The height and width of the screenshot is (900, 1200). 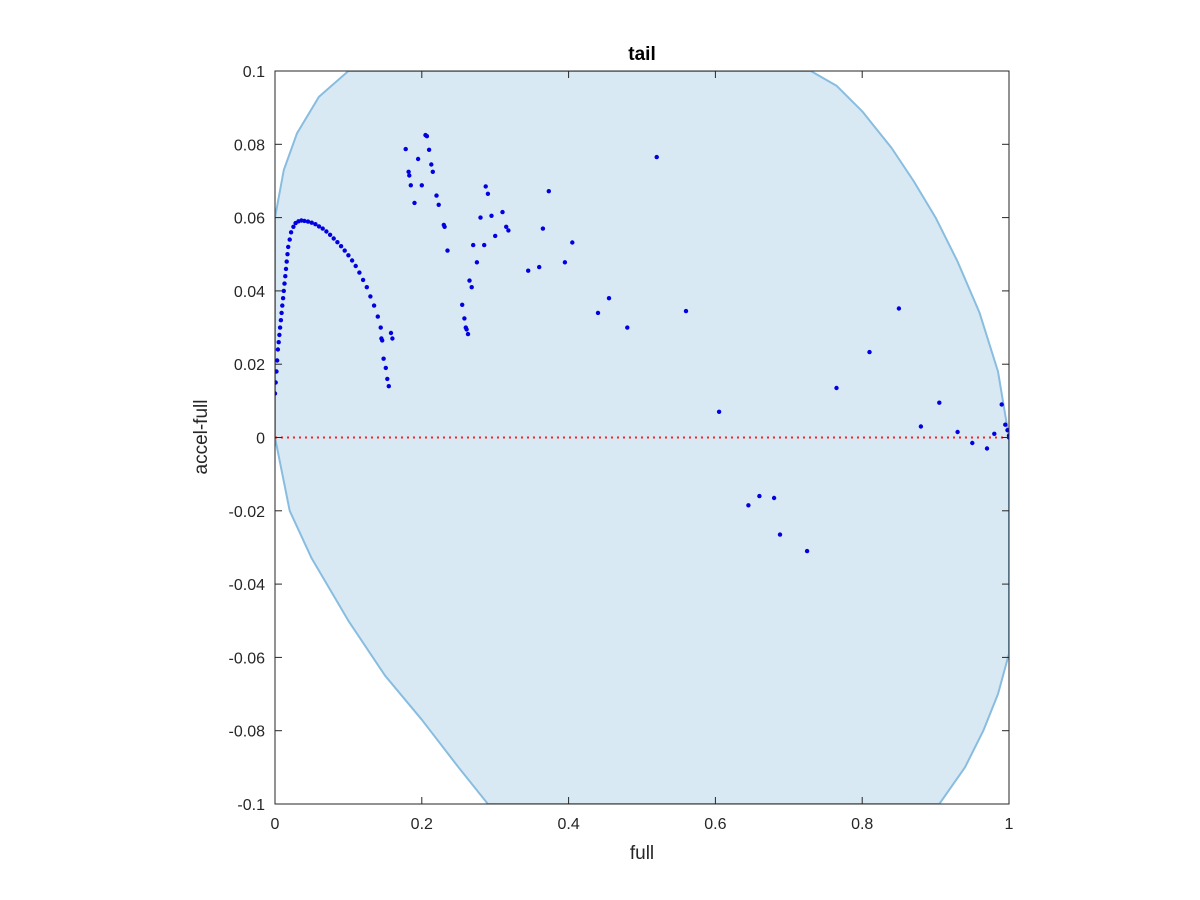 What do you see at coordinates (641, 54) in the screenshot?
I see `chart-title: tail` at bounding box center [641, 54].